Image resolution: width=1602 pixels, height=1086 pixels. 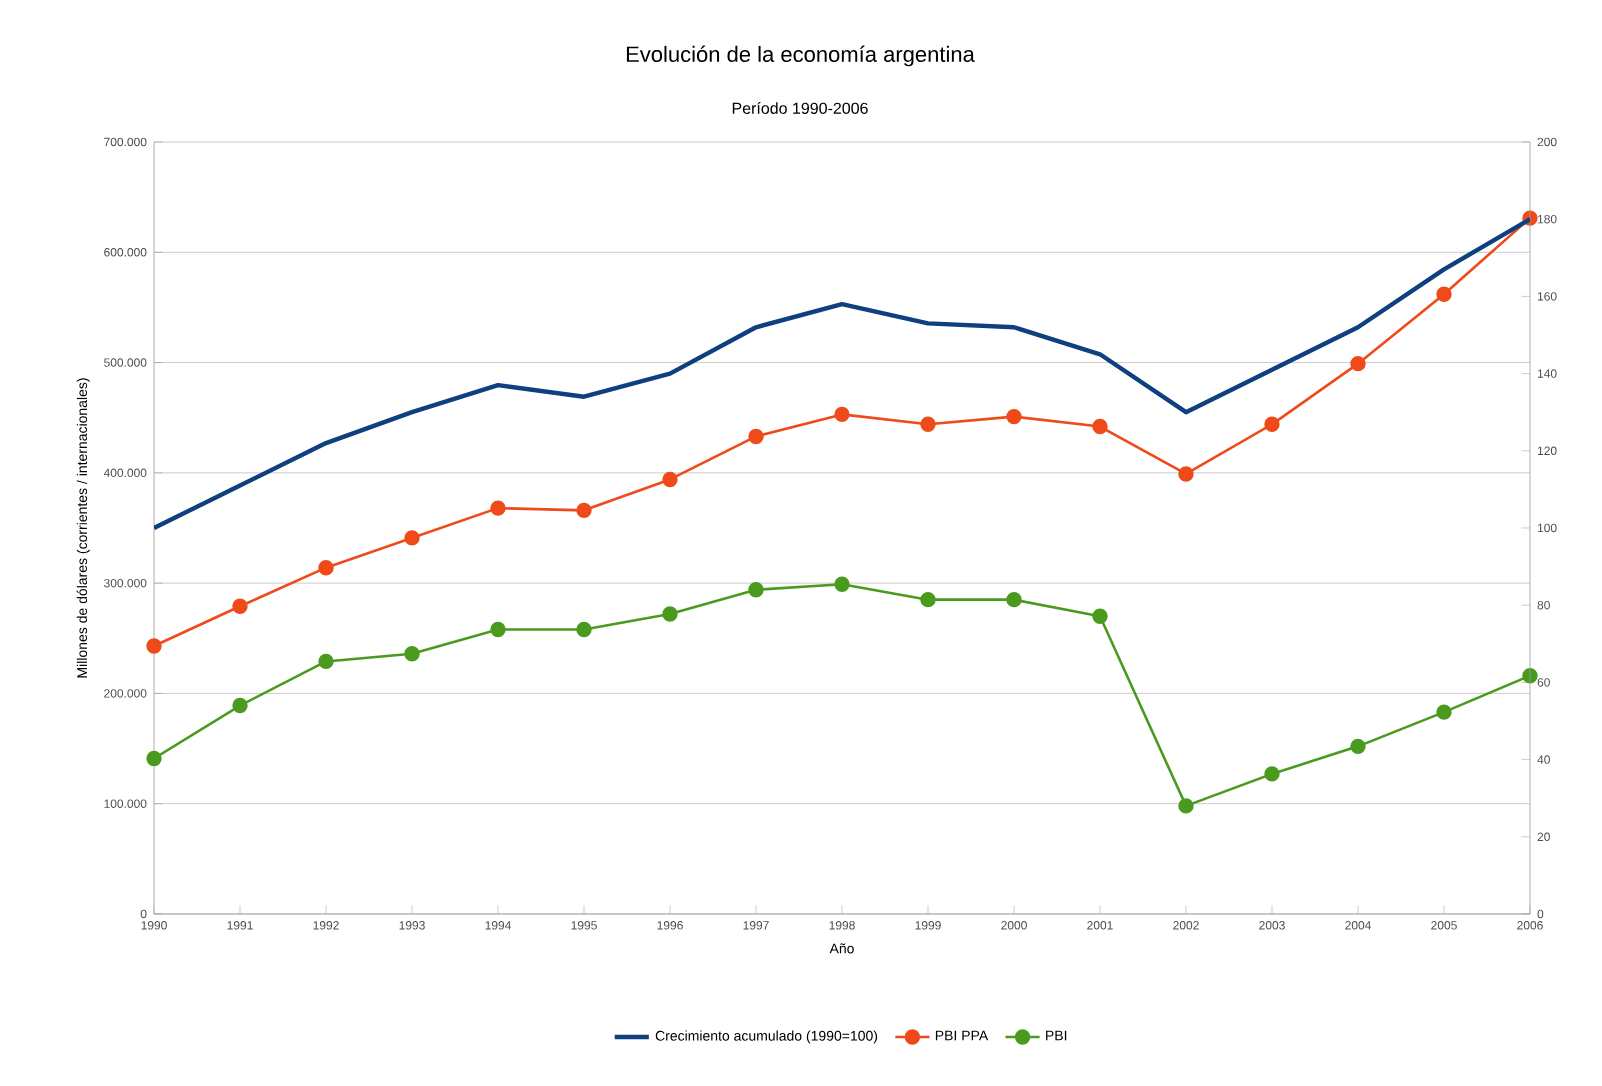 What do you see at coordinates (800, 56) in the screenshot?
I see `chart-title: Evolución de la economía argentina` at bounding box center [800, 56].